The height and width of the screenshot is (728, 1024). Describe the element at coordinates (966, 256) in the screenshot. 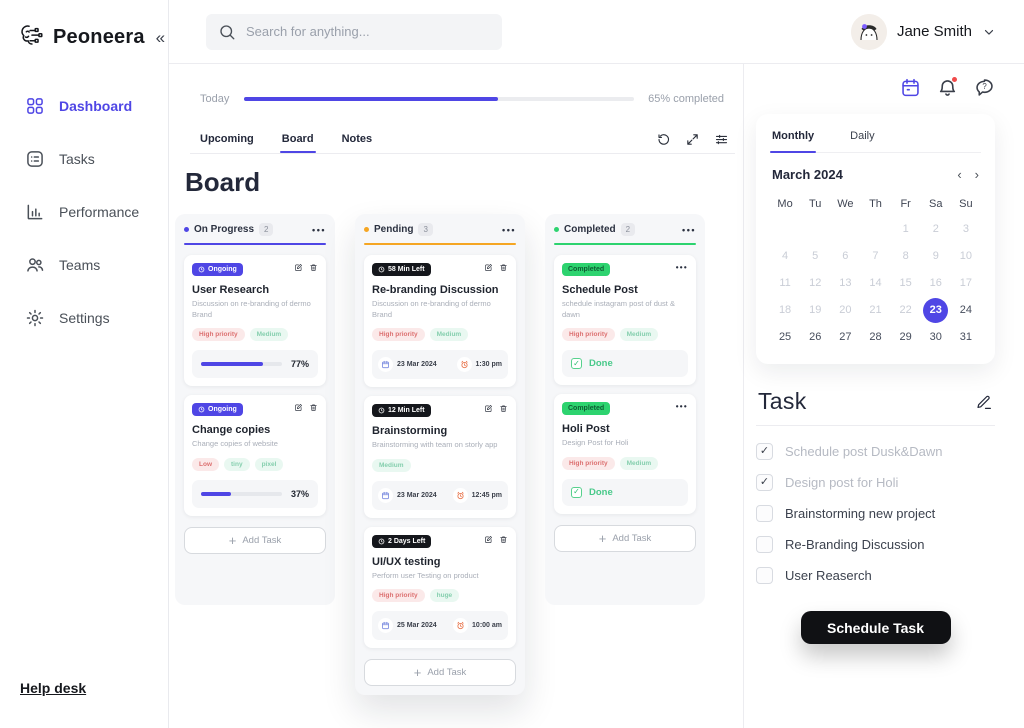

I see `calendar-day: 10` at that location.